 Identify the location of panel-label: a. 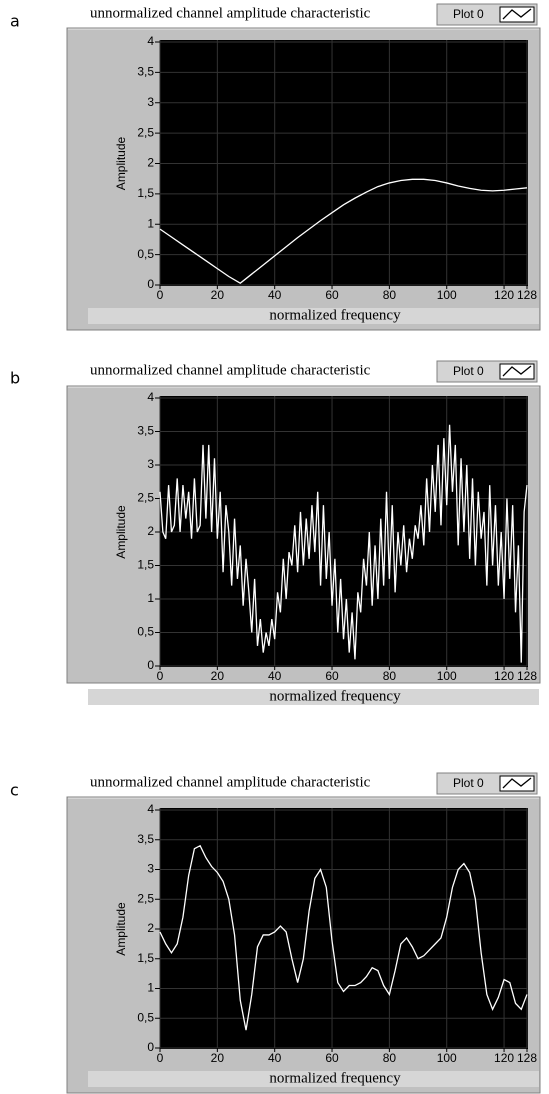
(15, 21).